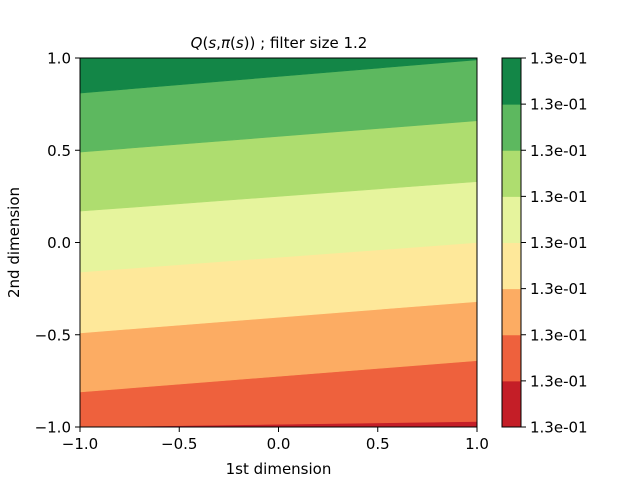 The height and width of the screenshot is (480, 640). I want to click on title-s1: s, so click(212, 43).